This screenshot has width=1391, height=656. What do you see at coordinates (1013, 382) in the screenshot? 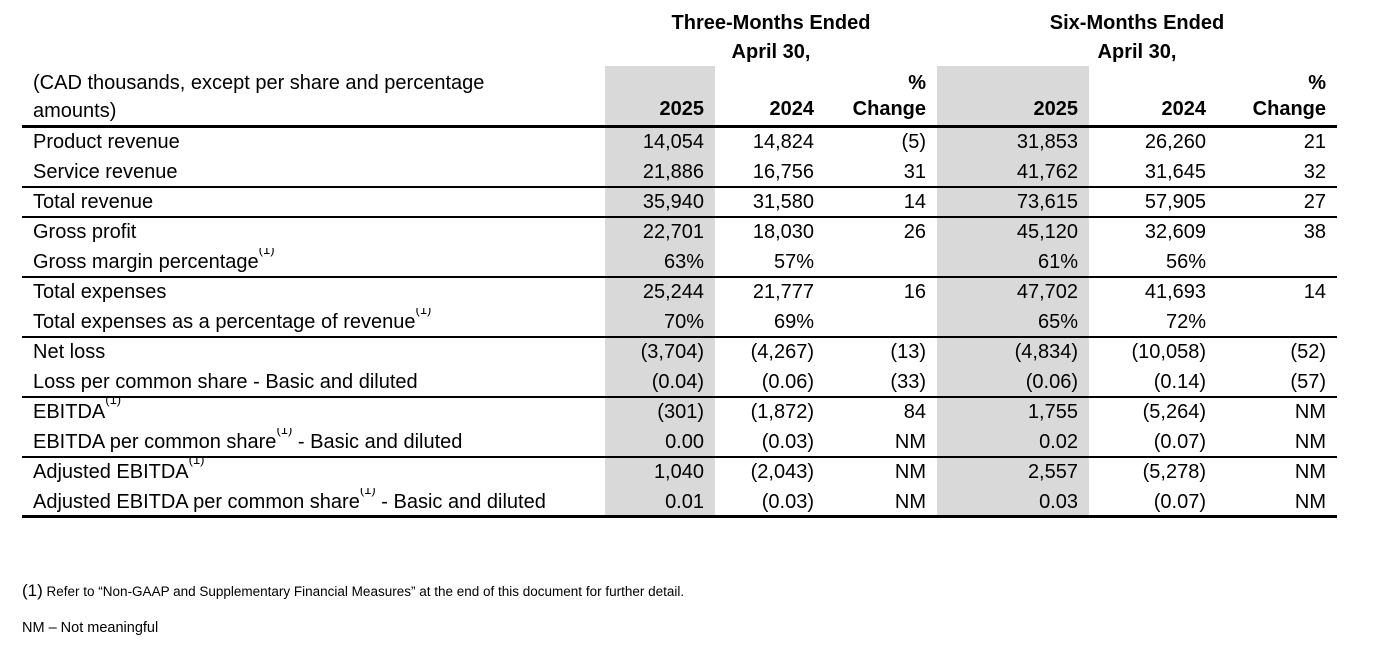
I see `cell-sm2025: (0.06)` at bounding box center [1013, 382].